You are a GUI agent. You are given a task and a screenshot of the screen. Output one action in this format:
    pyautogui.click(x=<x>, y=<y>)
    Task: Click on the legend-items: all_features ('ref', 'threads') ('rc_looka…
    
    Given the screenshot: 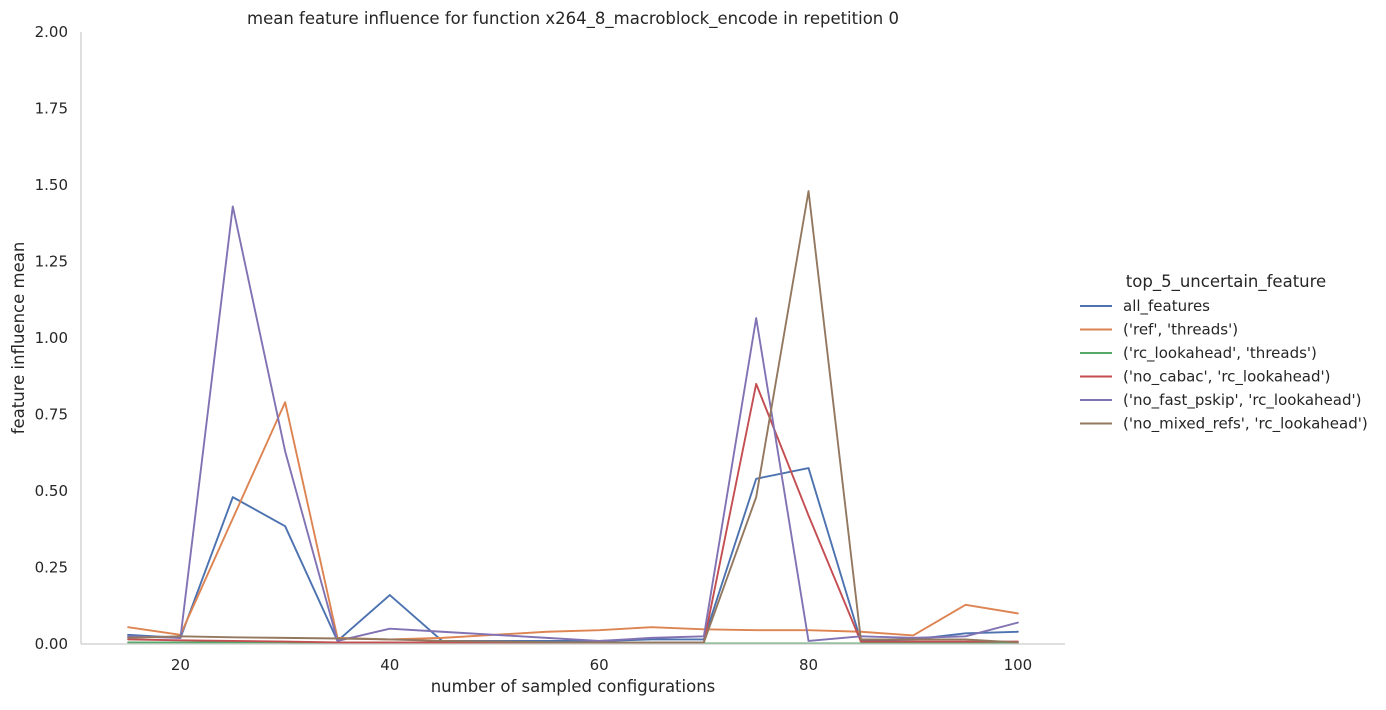 What is the action you would take?
    pyautogui.click(x=1224, y=365)
    